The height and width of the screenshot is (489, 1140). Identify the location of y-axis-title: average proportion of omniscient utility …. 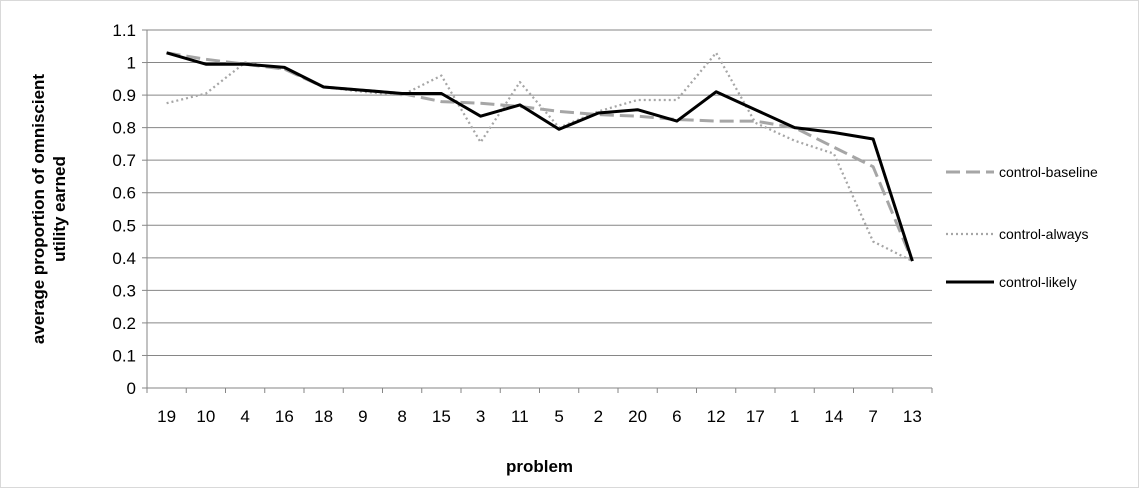
(49, 209).